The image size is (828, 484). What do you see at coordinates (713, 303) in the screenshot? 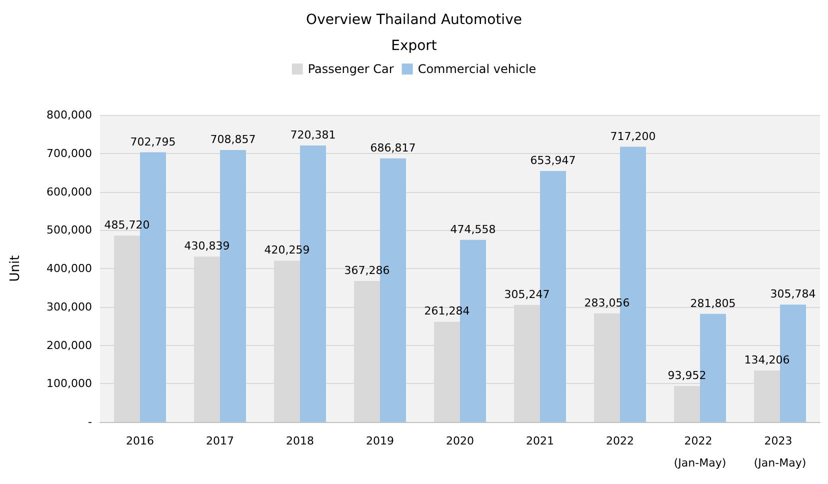
I see `data-label: 281,805` at bounding box center [713, 303].